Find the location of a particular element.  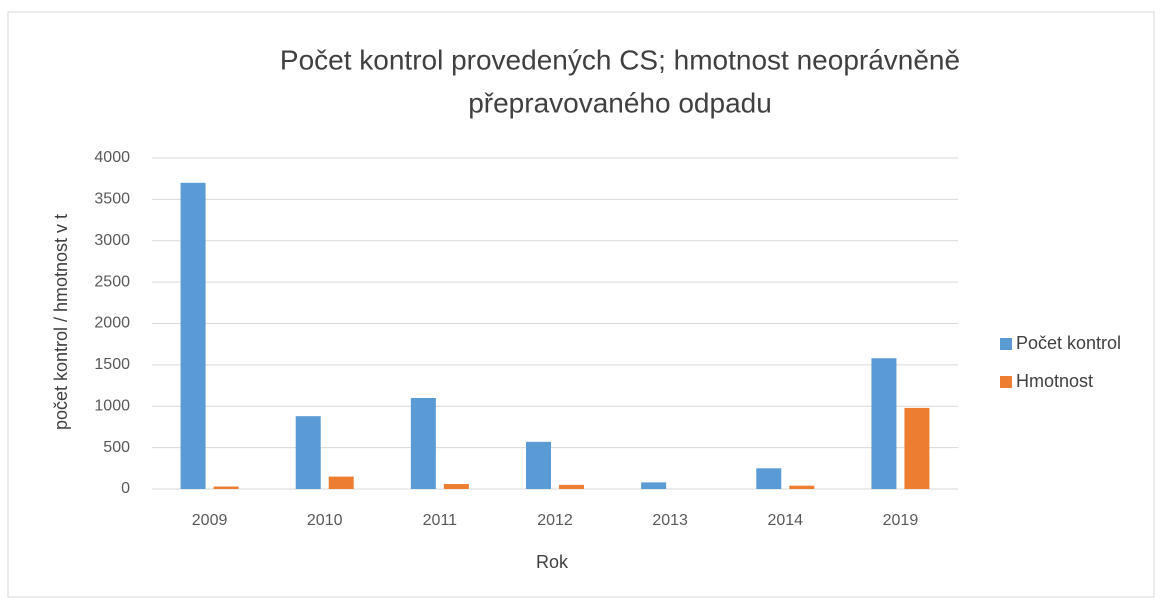

legend-label: Hmotnost is located at coordinates (1054, 381).